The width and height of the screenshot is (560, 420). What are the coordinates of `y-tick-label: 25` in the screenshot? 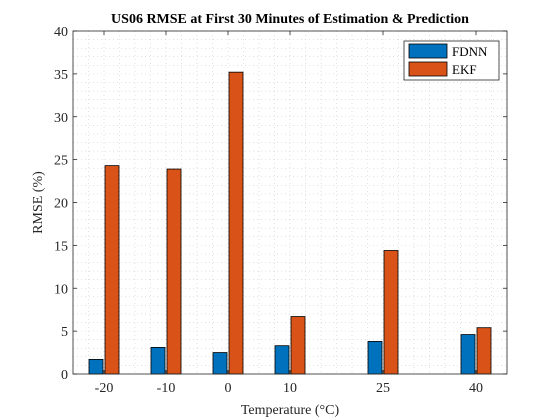 It's located at (61, 161).